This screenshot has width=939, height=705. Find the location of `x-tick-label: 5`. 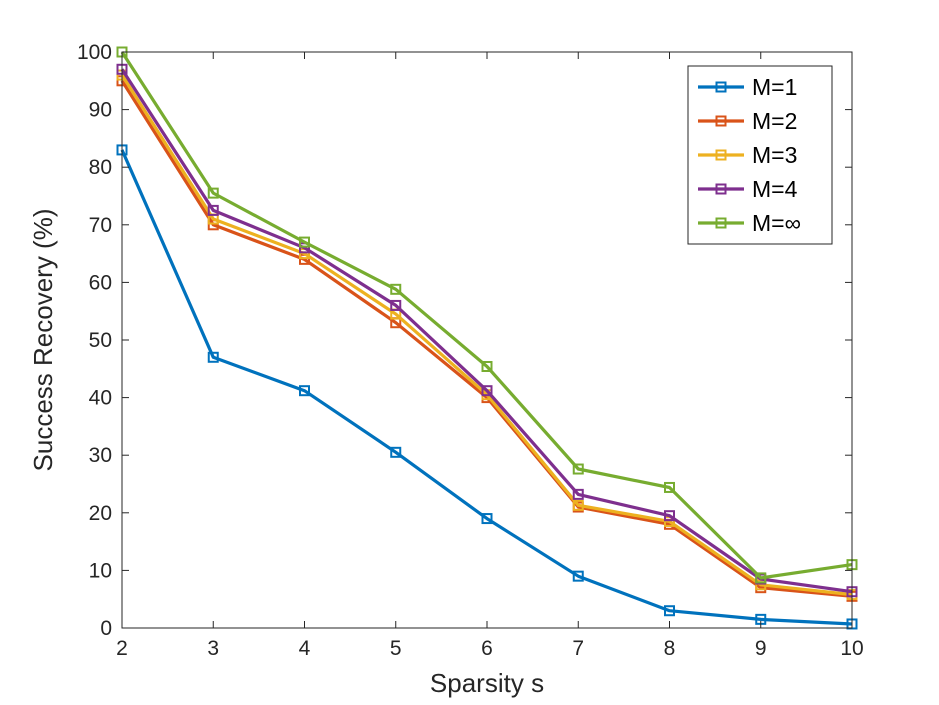

x-tick-label: 5 is located at coordinates (396, 648).